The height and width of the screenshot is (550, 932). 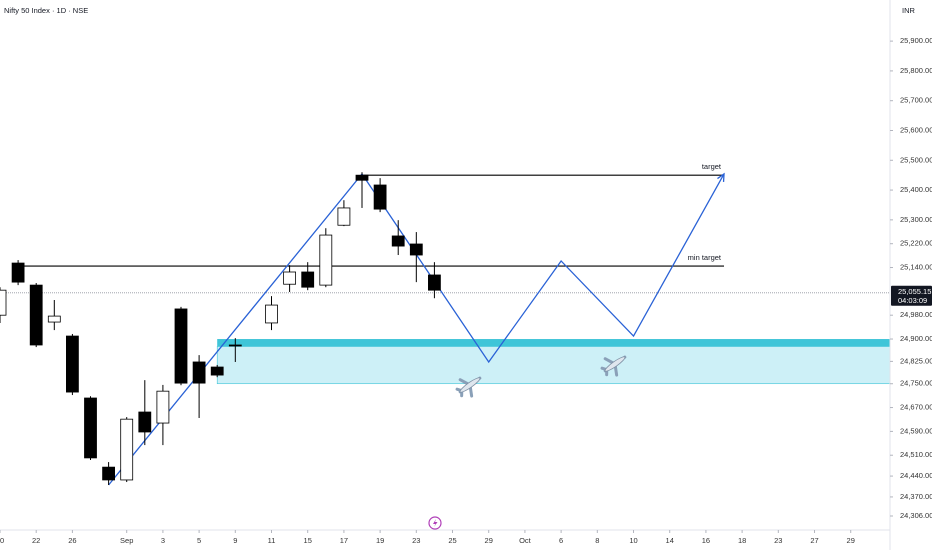 I want to click on y-tick-label: 24,440.00, so click(x=916, y=475).